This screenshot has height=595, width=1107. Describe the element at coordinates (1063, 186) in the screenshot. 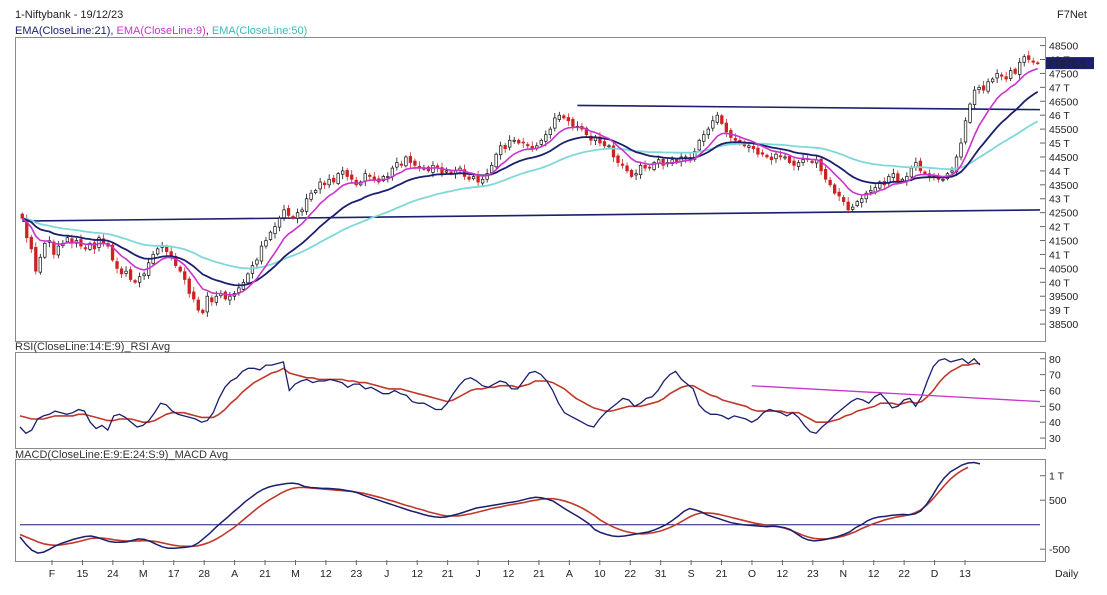

I see `price-tick-label: 43500` at that location.